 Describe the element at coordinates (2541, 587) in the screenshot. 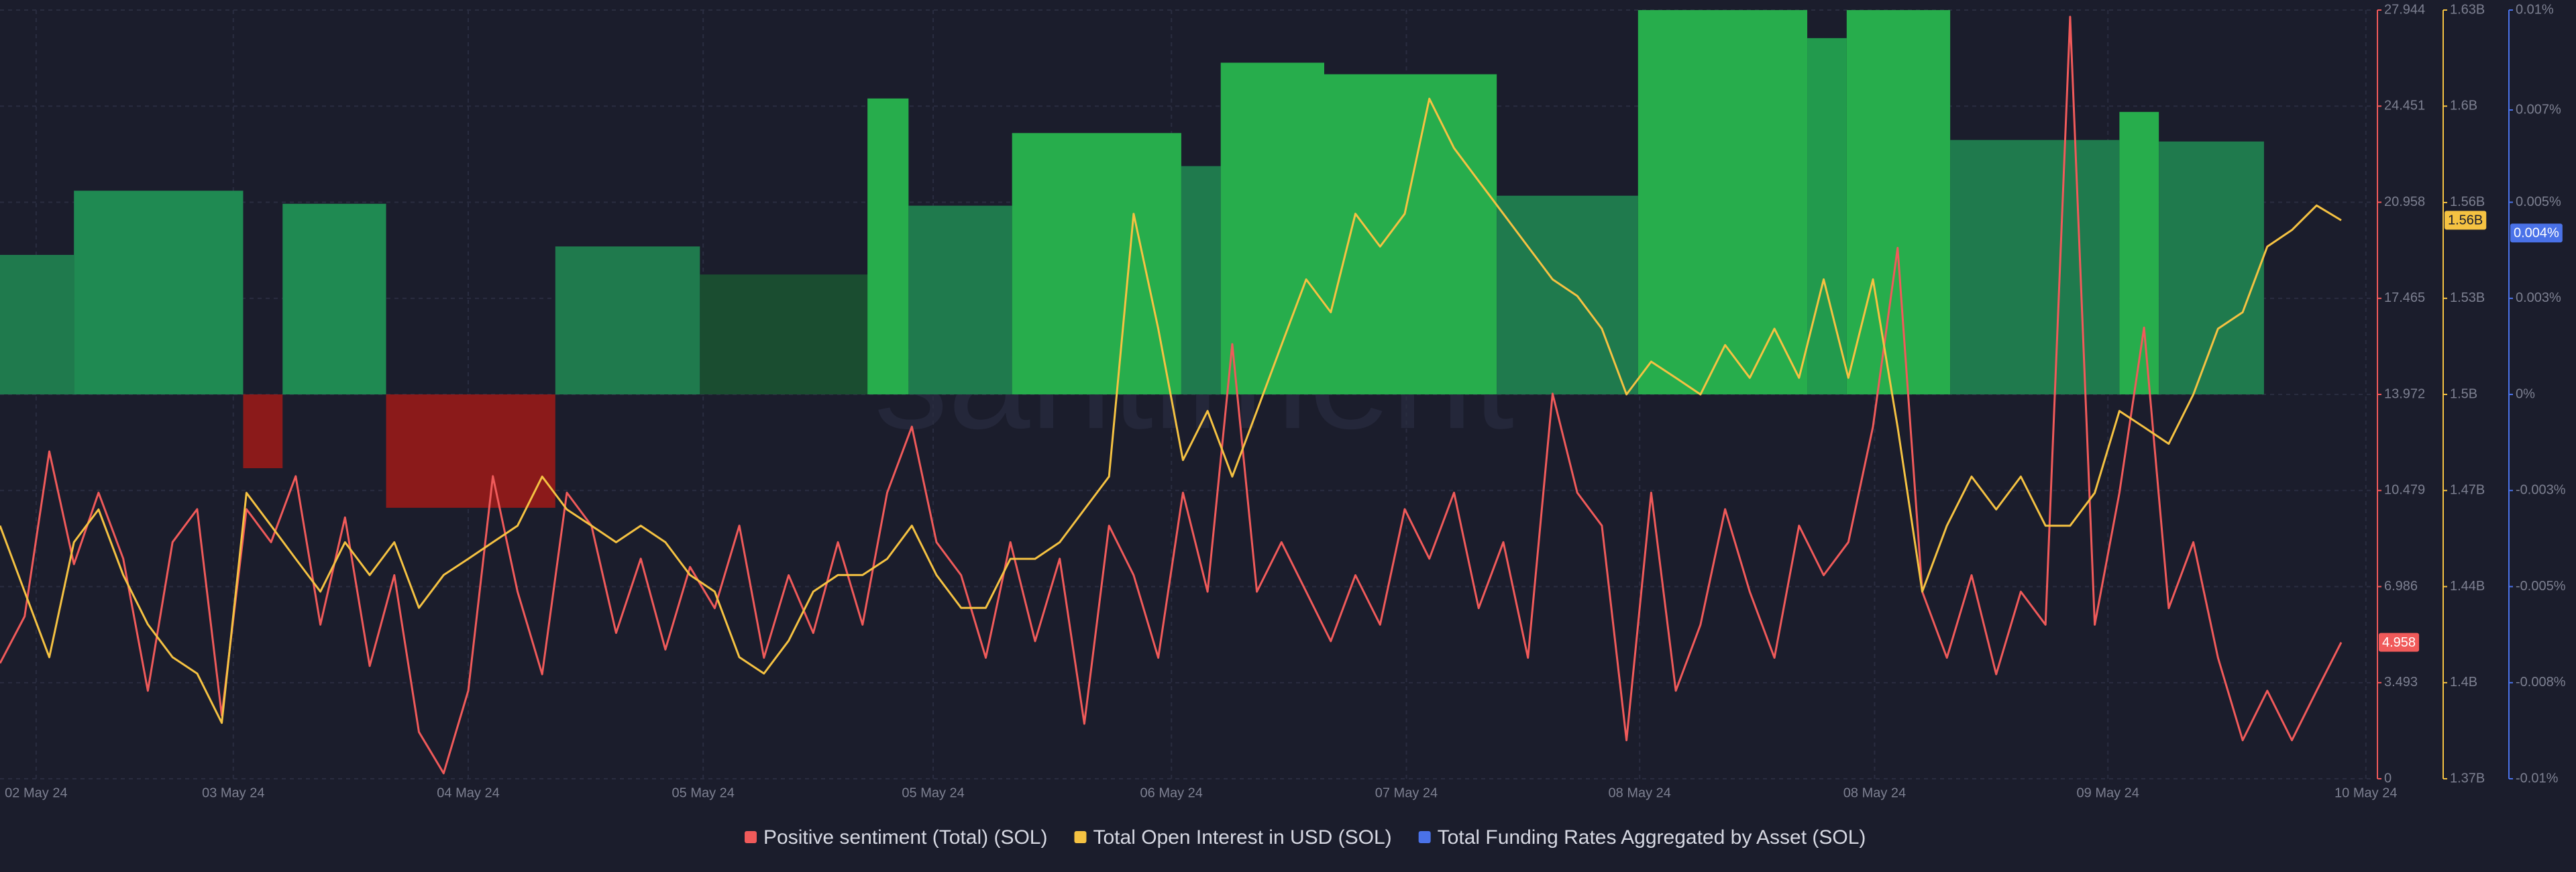

I see `y-tick-label: -0.005%` at that location.